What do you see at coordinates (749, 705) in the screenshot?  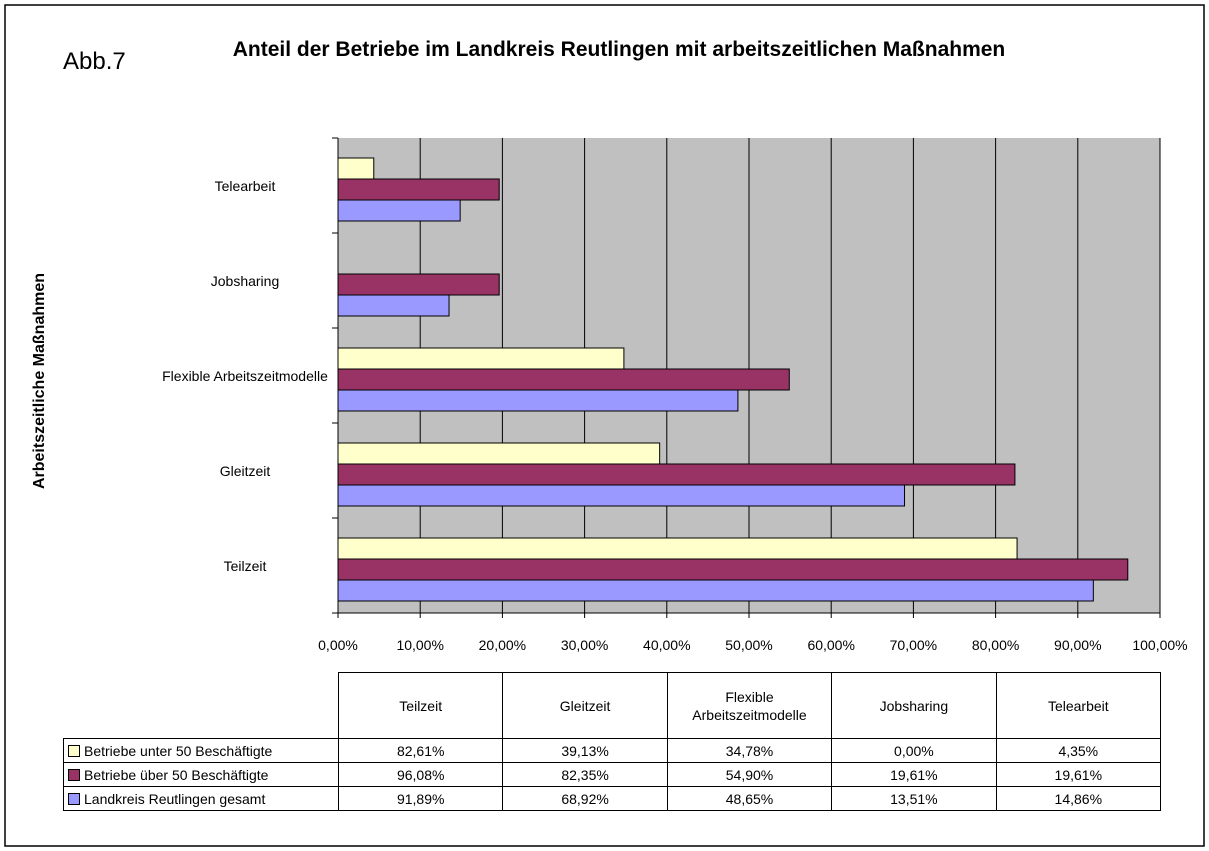 I see `table-header: Flexible Arbeitszeitmodelle` at bounding box center [749, 705].